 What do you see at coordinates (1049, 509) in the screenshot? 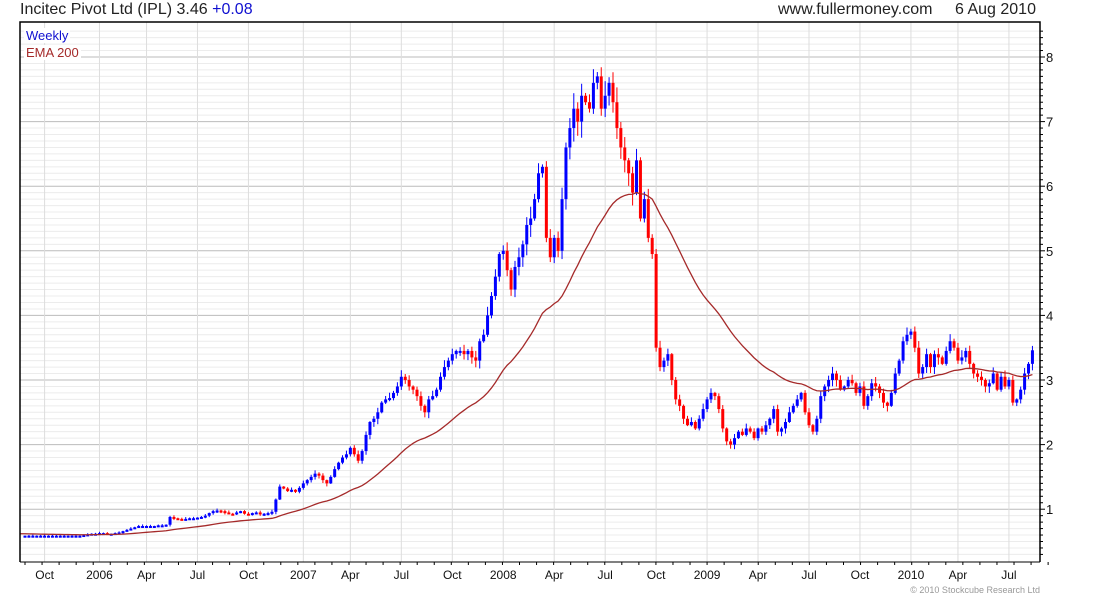
I see `y-tick-label: 1` at bounding box center [1049, 509].